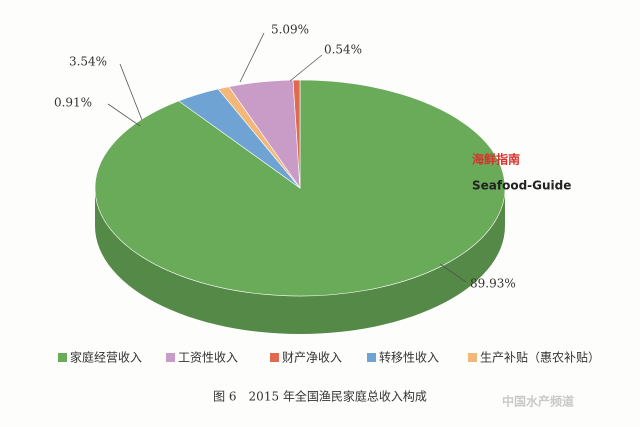 This screenshot has height=427, width=640. I want to click on caption: 图 6 2015 年全国渔民家庭总收入构成, so click(320, 396).